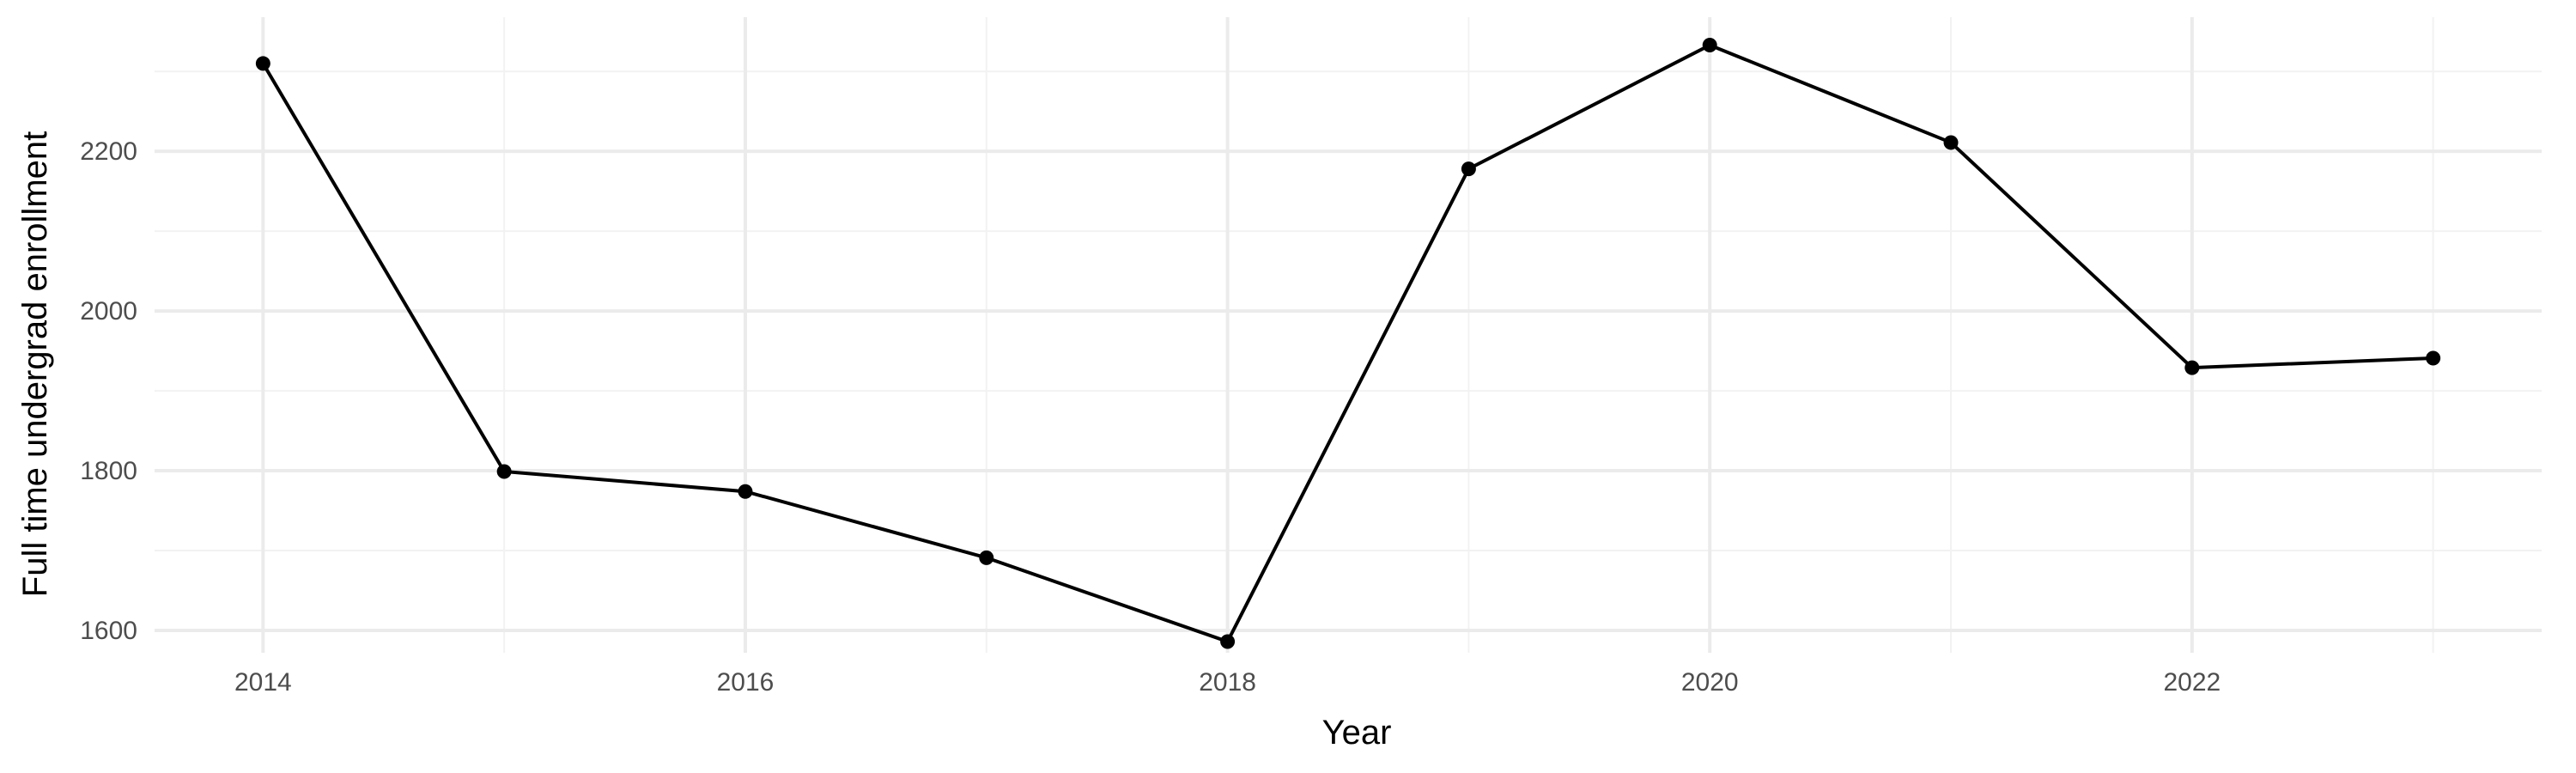 Image resolution: width=2576 pixels, height=773 pixels. What do you see at coordinates (109, 391) in the screenshot?
I see `y-axis-tick-labels: 1600 1800 2000 2200` at bounding box center [109, 391].